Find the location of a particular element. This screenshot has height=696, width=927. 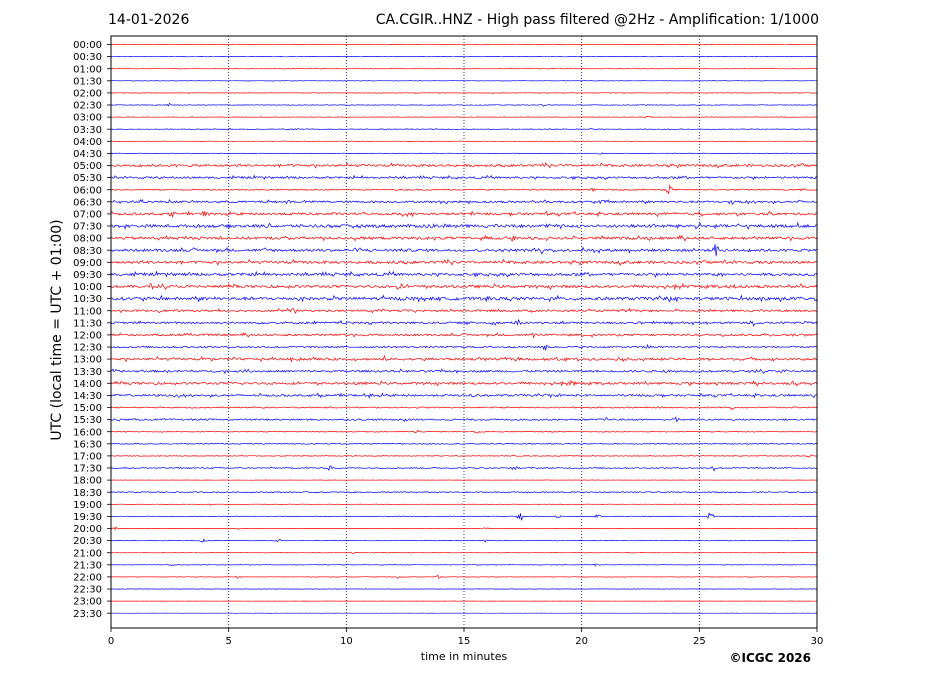

y-tick-label: 05:00 is located at coordinates (87, 166).